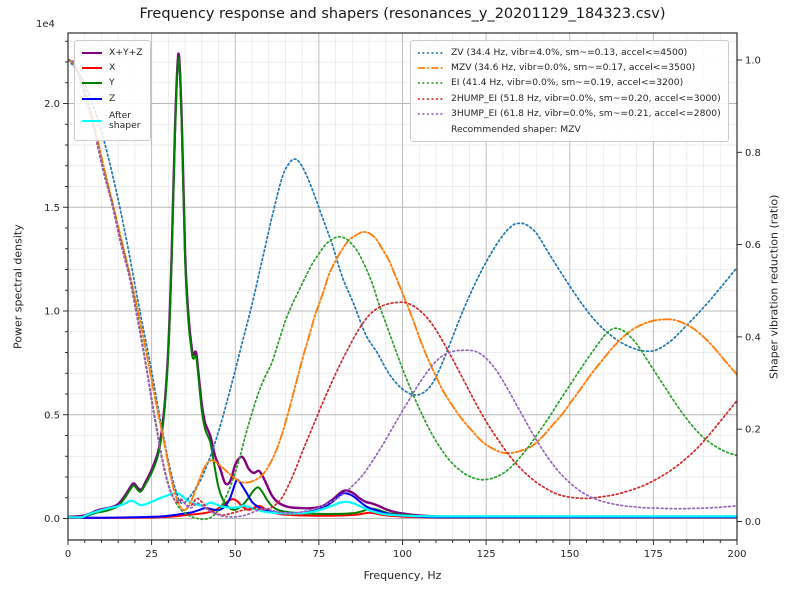 This screenshot has width=800, height=600. What do you see at coordinates (151, 554) in the screenshot?
I see `x-tick-label: 25` at bounding box center [151, 554].